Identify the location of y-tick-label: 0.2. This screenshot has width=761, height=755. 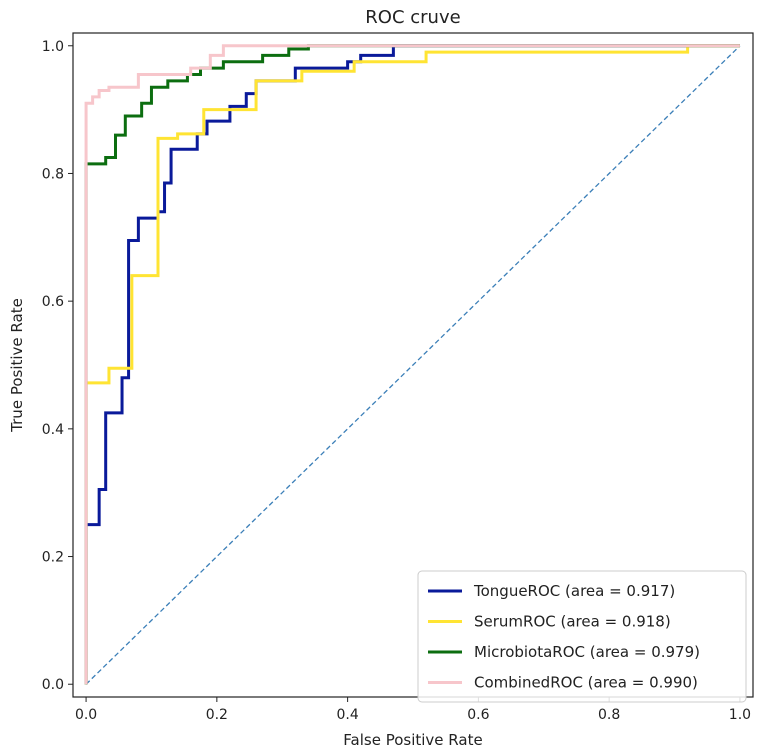
(53, 558).